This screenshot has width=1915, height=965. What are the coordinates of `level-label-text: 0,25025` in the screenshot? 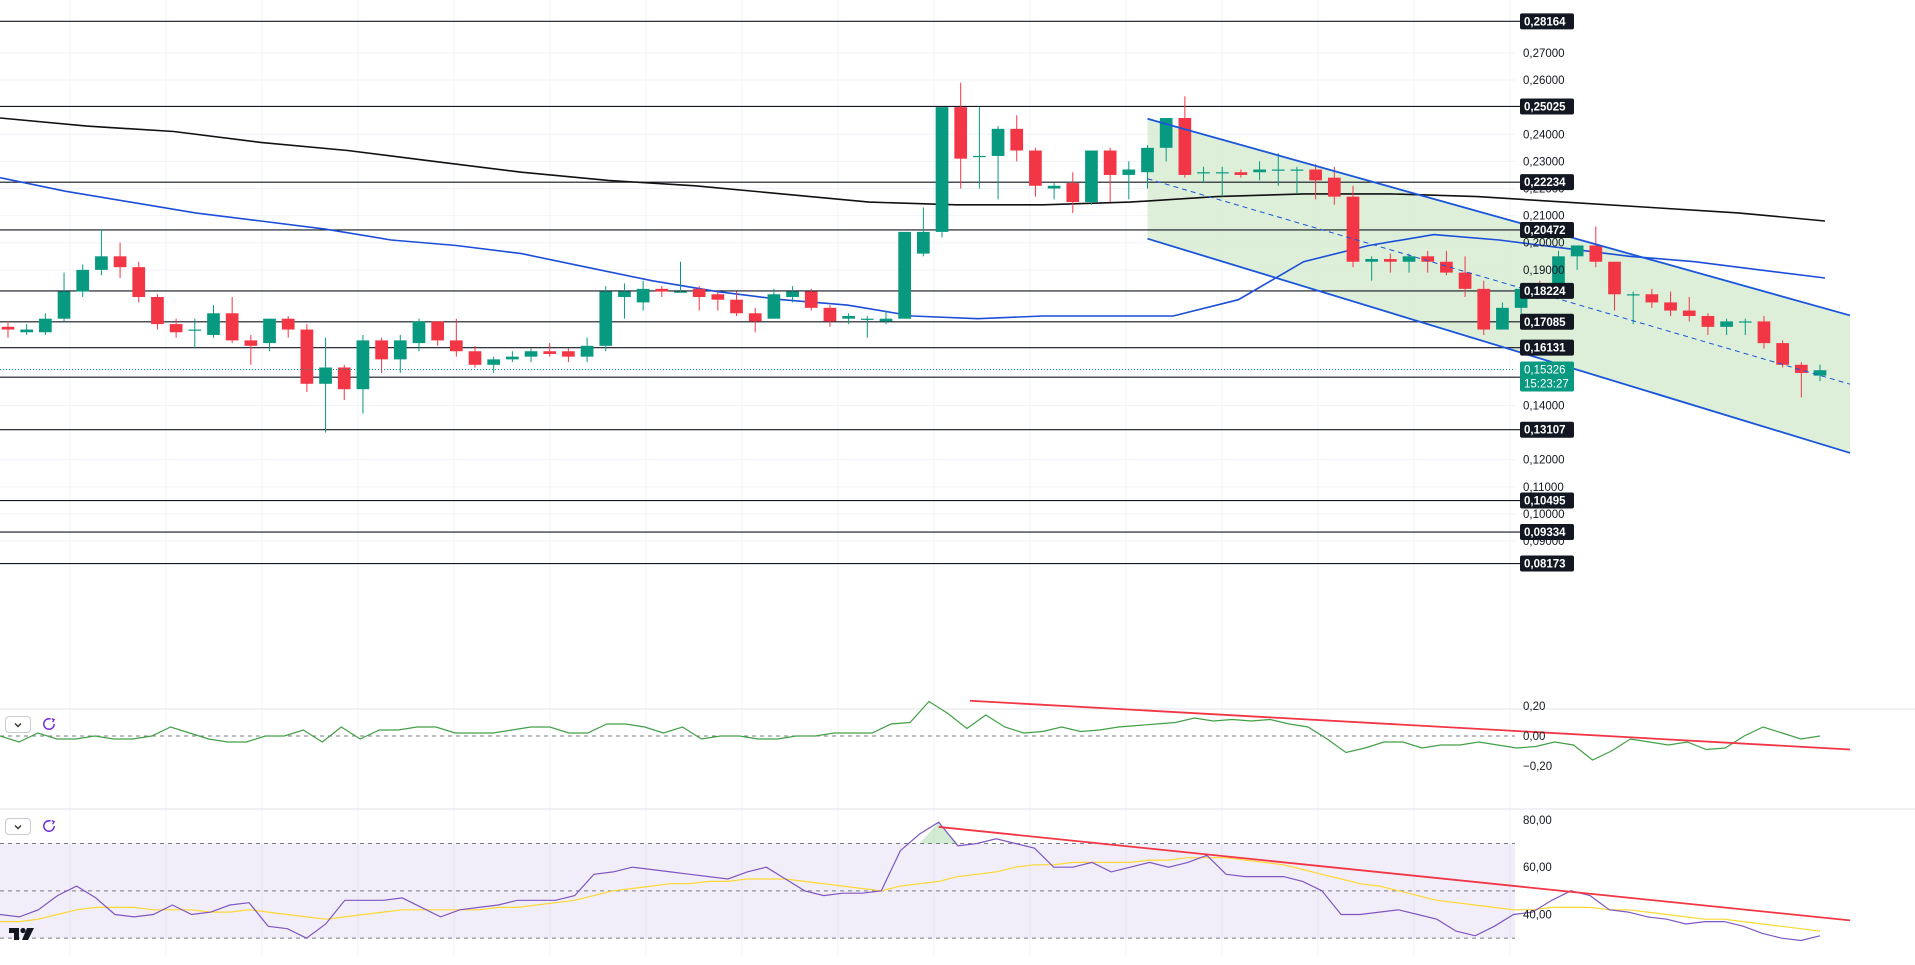 It's located at (1545, 107).